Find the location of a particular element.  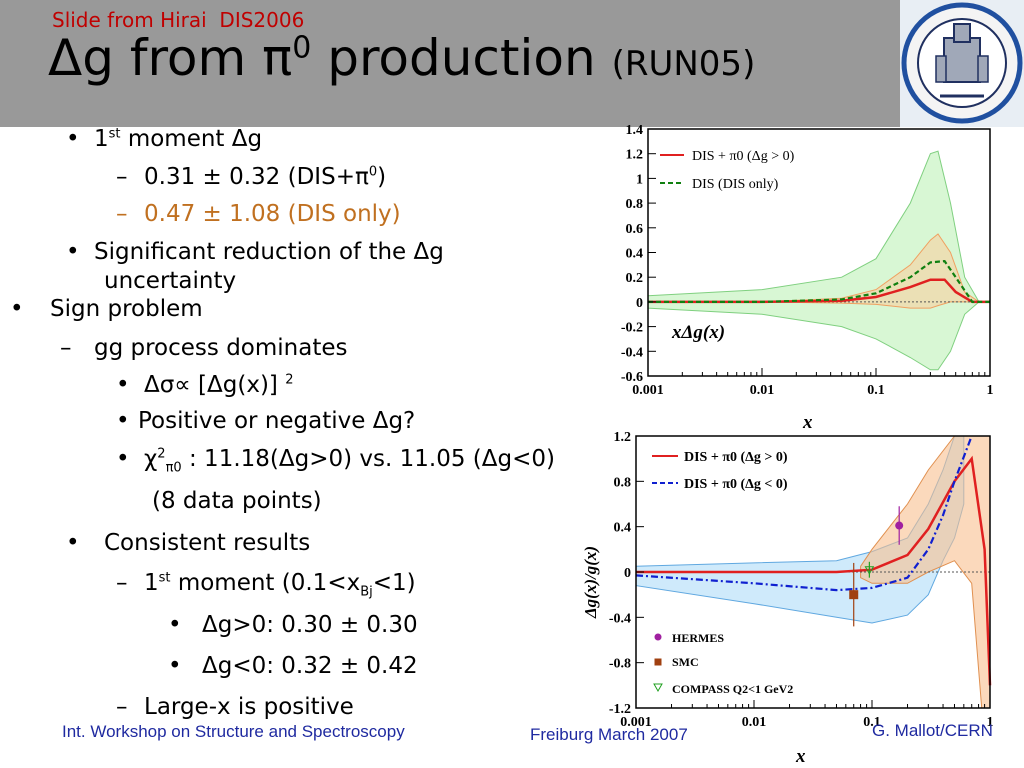

footer-author: G. Mallot/CERN is located at coordinates (932, 730).